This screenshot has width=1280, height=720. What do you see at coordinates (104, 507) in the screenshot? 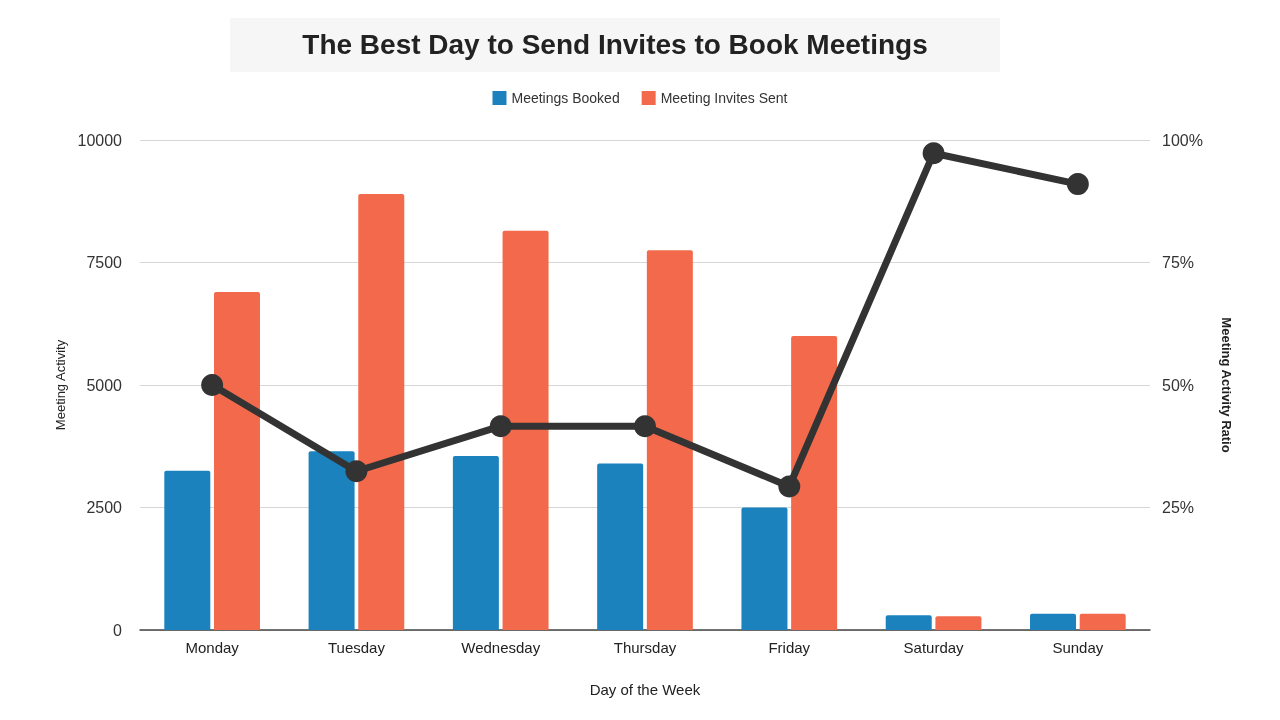
I see `y-tick-label: 2500` at bounding box center [104, 507].